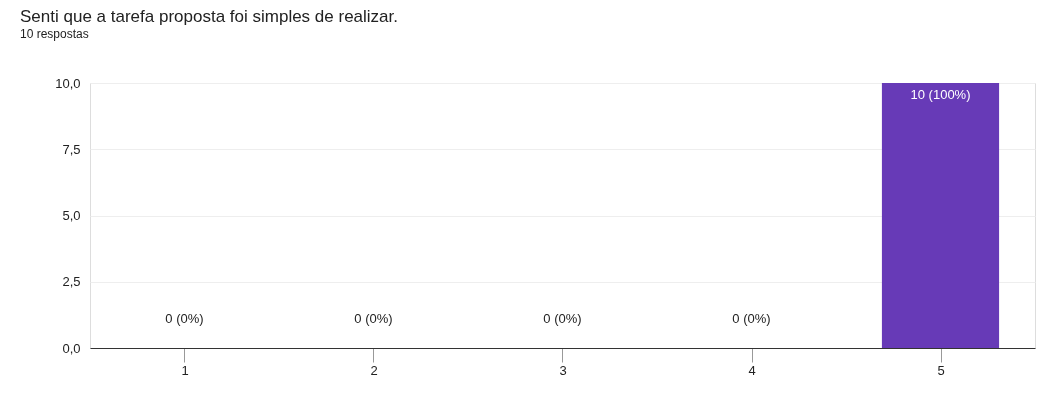  I want to click on x-tick-label: 3, so click(563, 370).